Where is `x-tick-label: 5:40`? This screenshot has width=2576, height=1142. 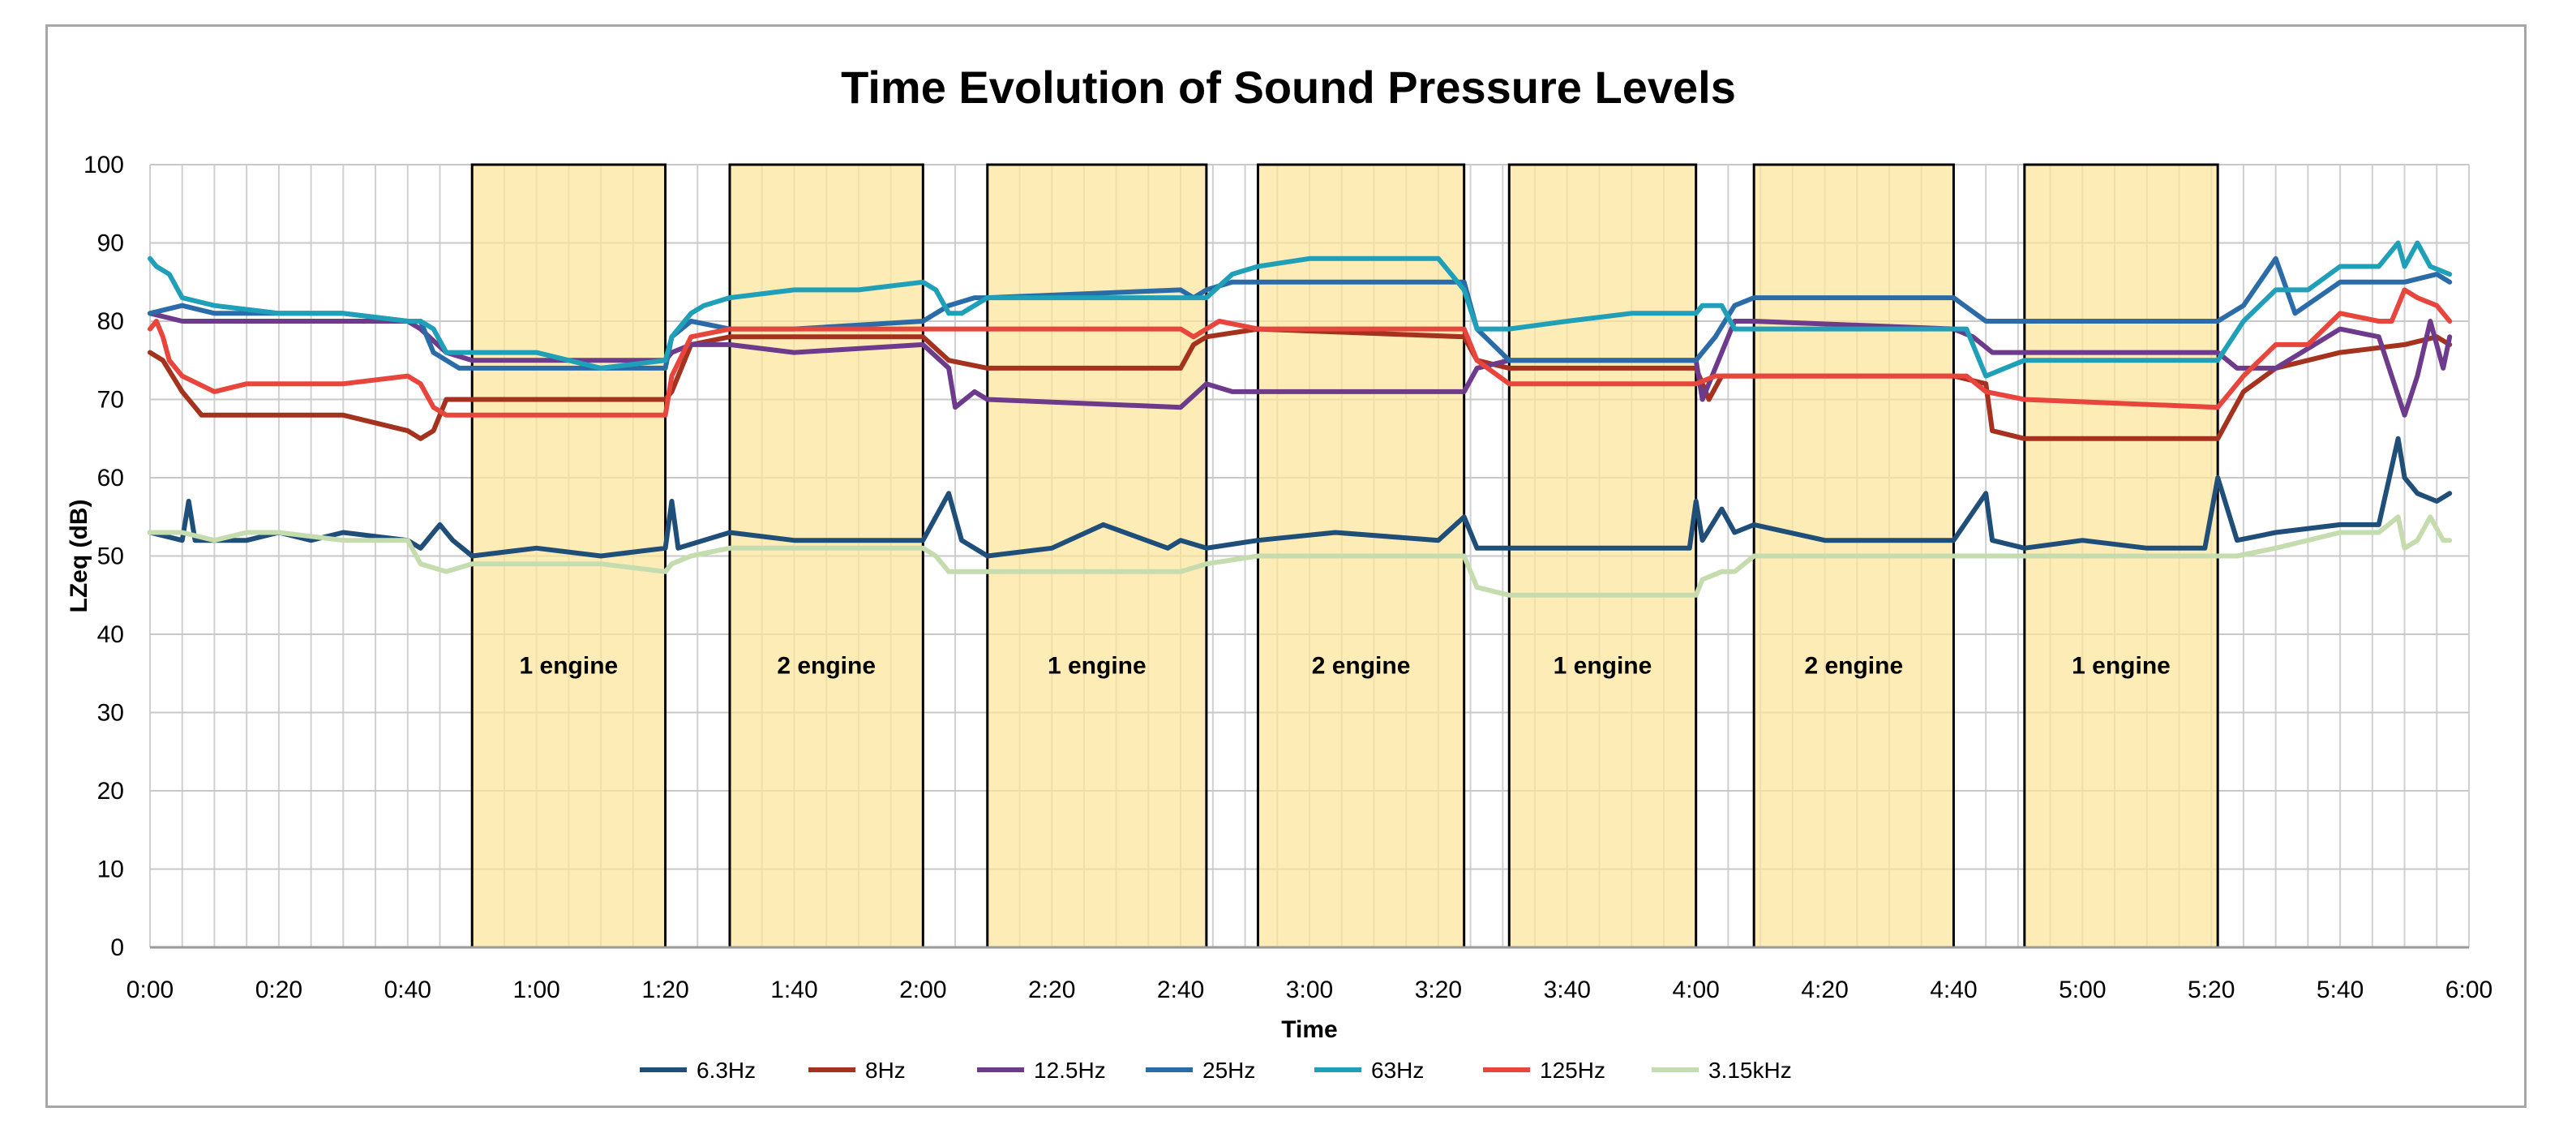 x-tick-label: 5:40 is located at coordinates (2340, 990).